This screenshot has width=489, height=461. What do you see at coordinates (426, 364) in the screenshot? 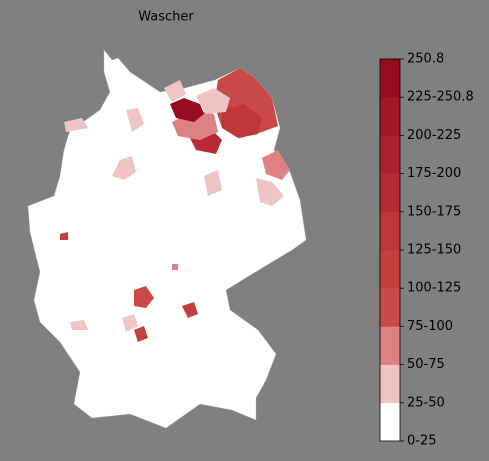
I see `colorbar-label: 50-75` at bounding box center [426, 364].